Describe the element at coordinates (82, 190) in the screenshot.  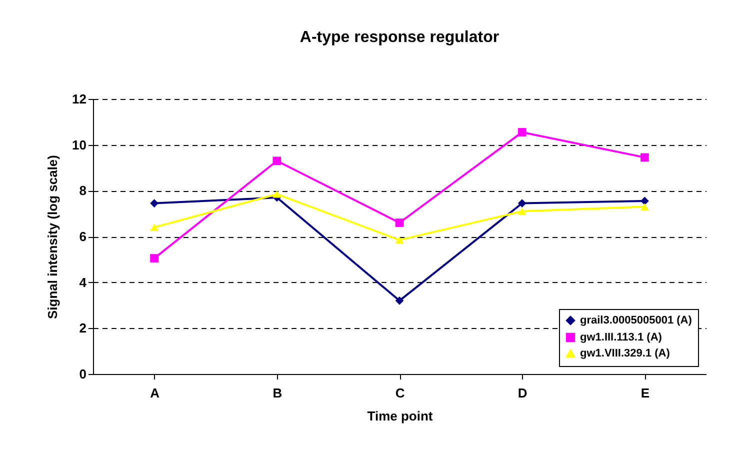
I see `y-tick-label: 8` at that location.